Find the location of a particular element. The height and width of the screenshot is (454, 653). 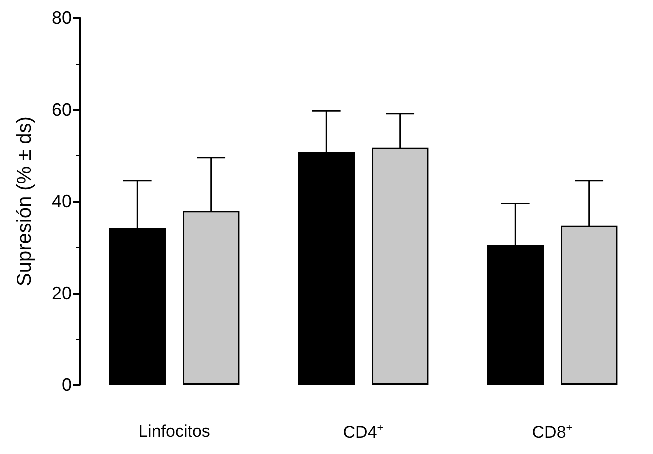

y-axis-title: Supresión (% ± ds) is located at coordinates (25, 201).